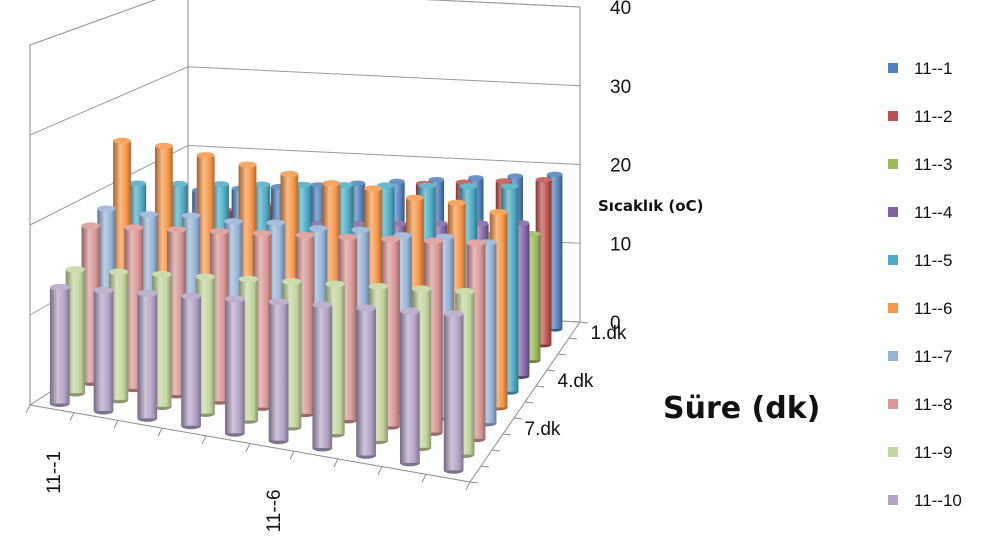 The height and width of the screenshot is (545, 992). Describe the element at coordinates (576, 381) in the screenshot. I see `depth-tick-label: 4.dk` at that location.